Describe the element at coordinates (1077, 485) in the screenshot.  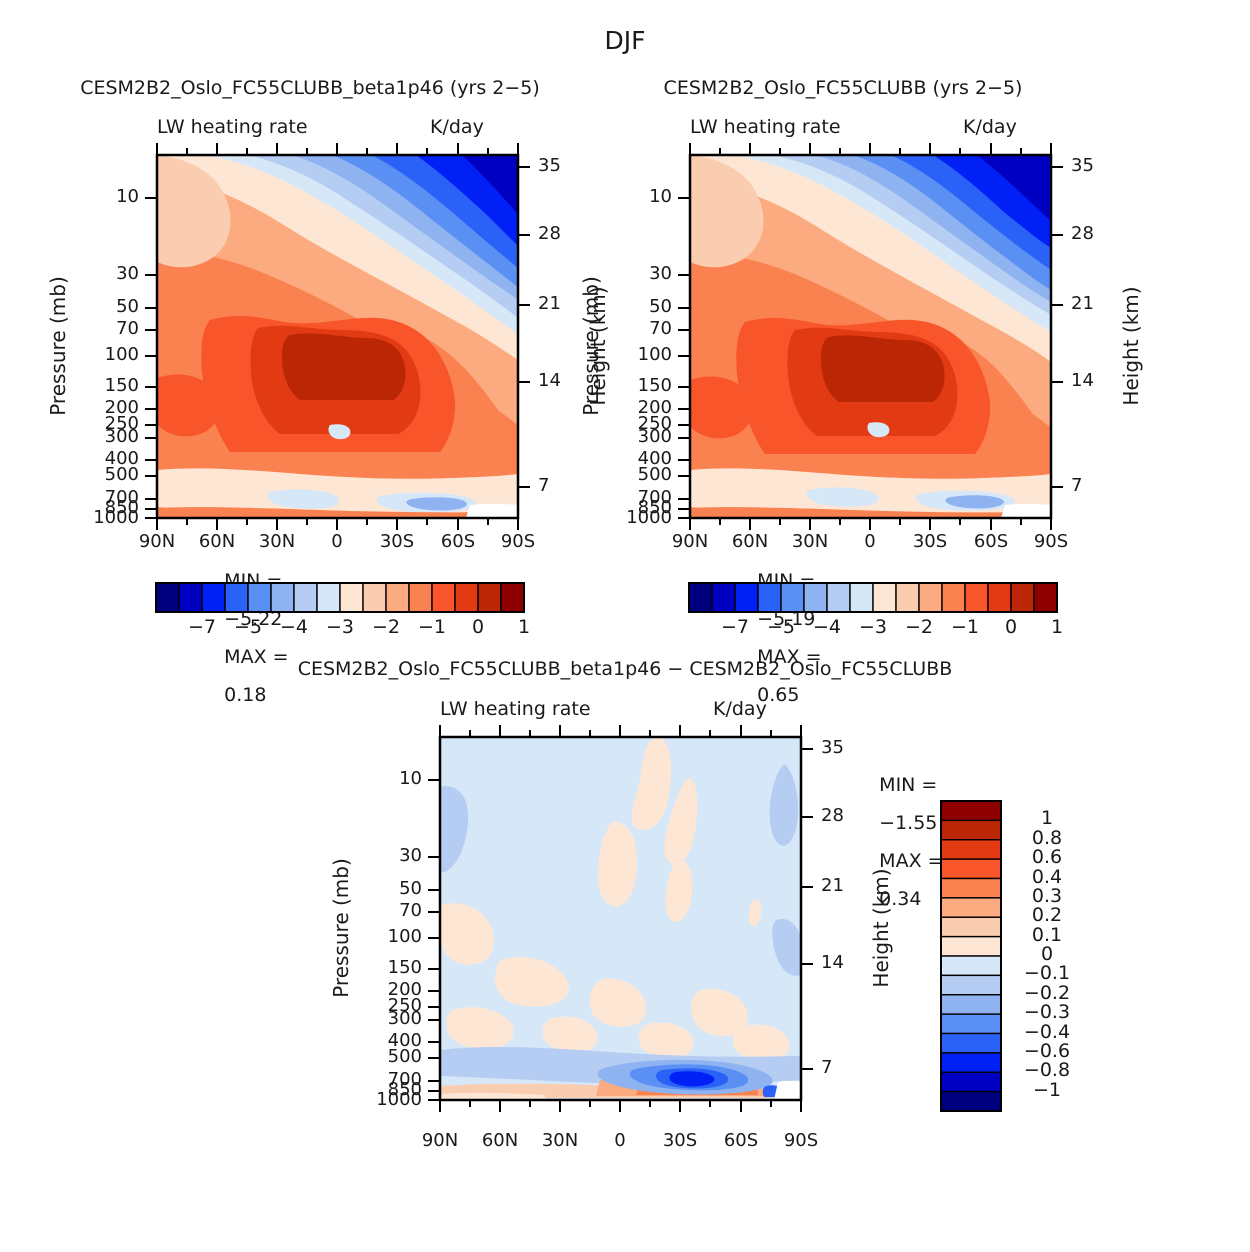
I see `h-lbl-r0: 7` at that location.